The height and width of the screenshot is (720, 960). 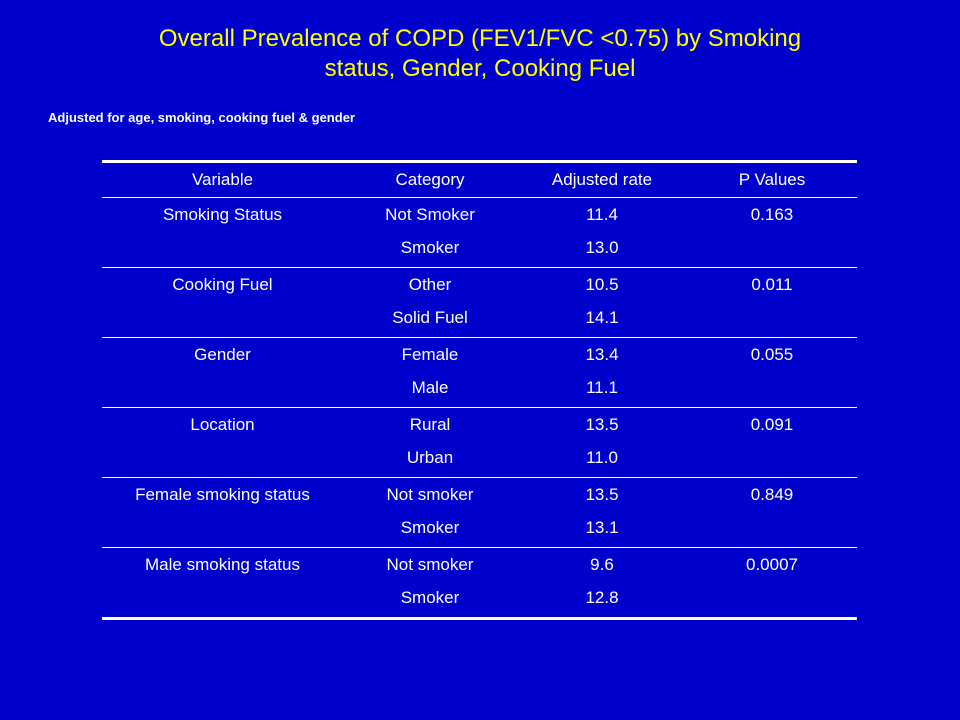 I want to click on table-row: Cooking Fuel Other 10.5 0.011, so click(x=479, y=285).